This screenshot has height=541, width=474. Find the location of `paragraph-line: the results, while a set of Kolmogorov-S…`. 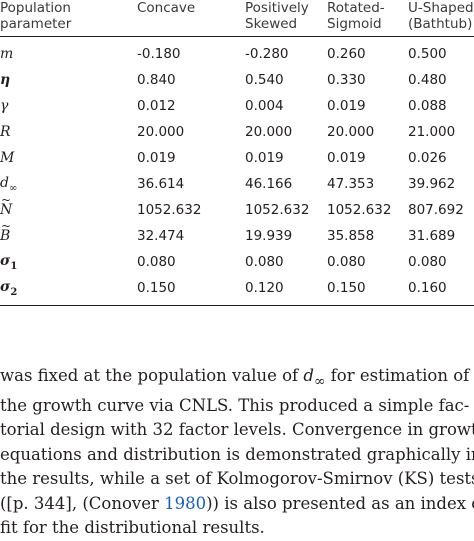

paragraph-line: the results, while a set of Kolmogorov-S… is located at coordinates (237, 479).